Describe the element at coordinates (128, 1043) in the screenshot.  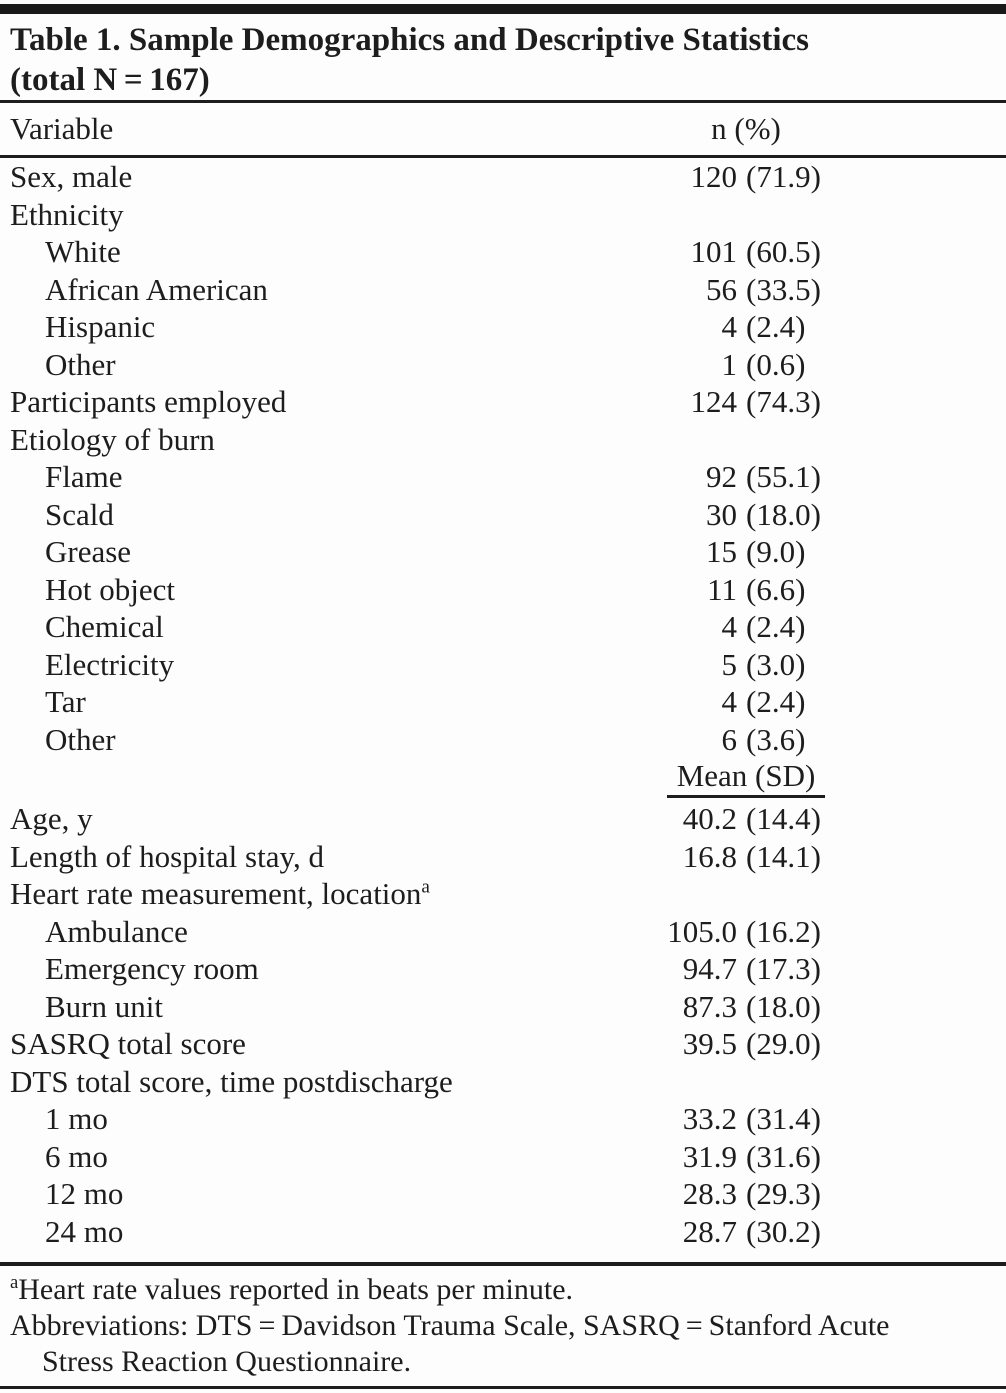
I see `row-label: SASRQ total score` at that location.